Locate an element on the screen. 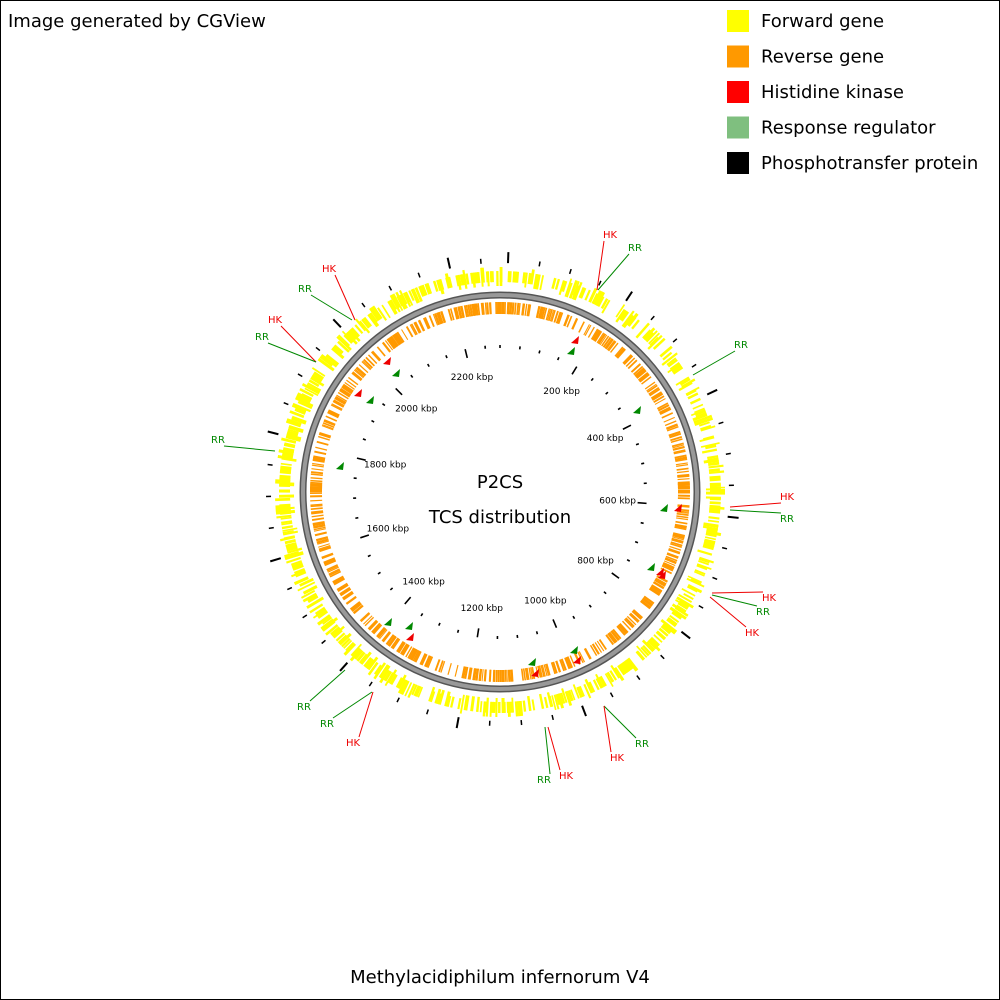 This screenshot has width=1000, height=1000. legend-label: Reverse gene is located at coordinates (822, 57).